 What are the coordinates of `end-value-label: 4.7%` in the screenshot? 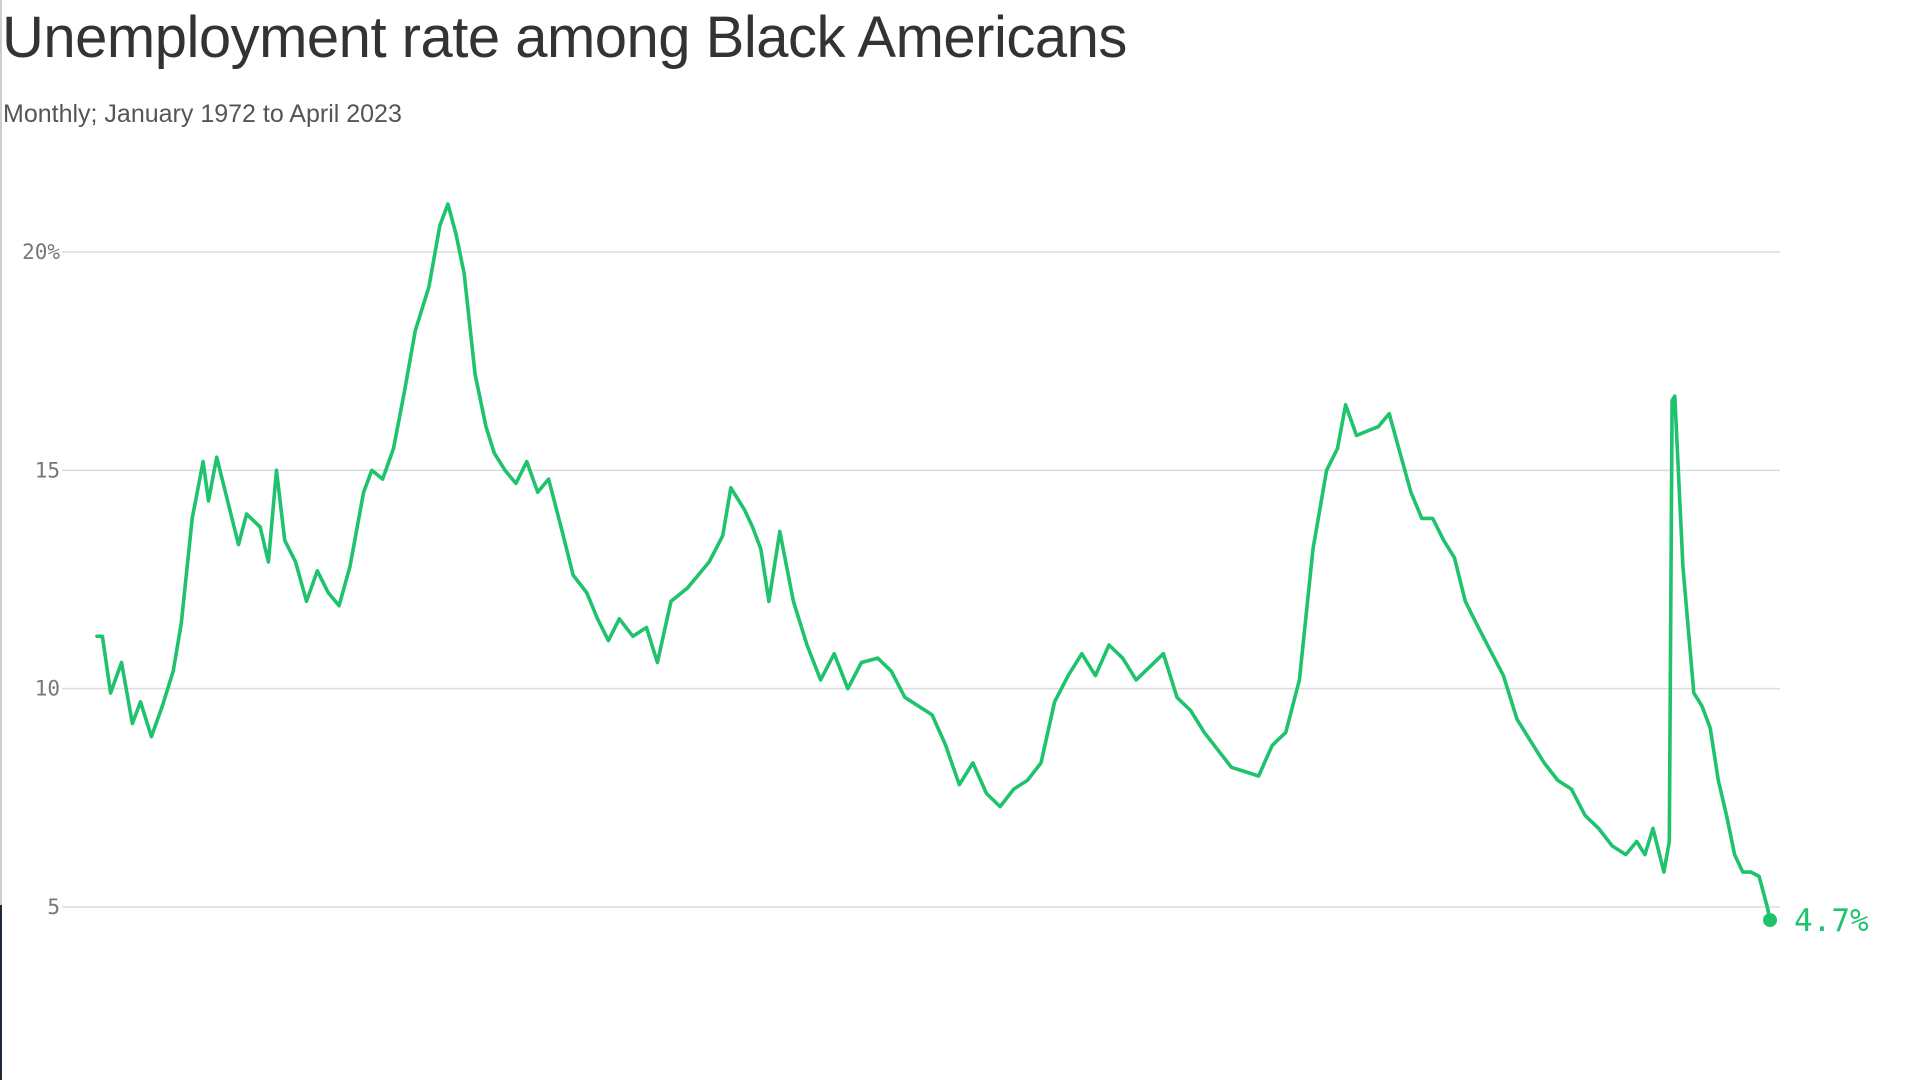 It's located at (1831, 921).